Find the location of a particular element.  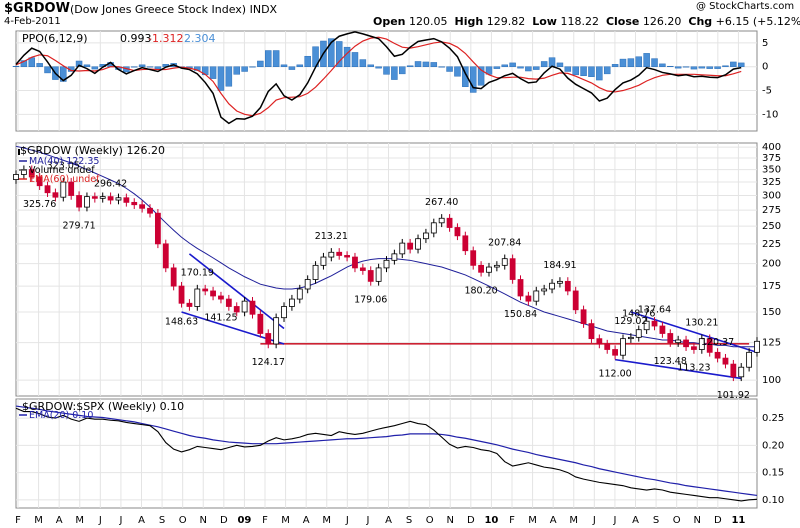

ppo-signal-value: -1.312 is located at coordinates (165, 38).